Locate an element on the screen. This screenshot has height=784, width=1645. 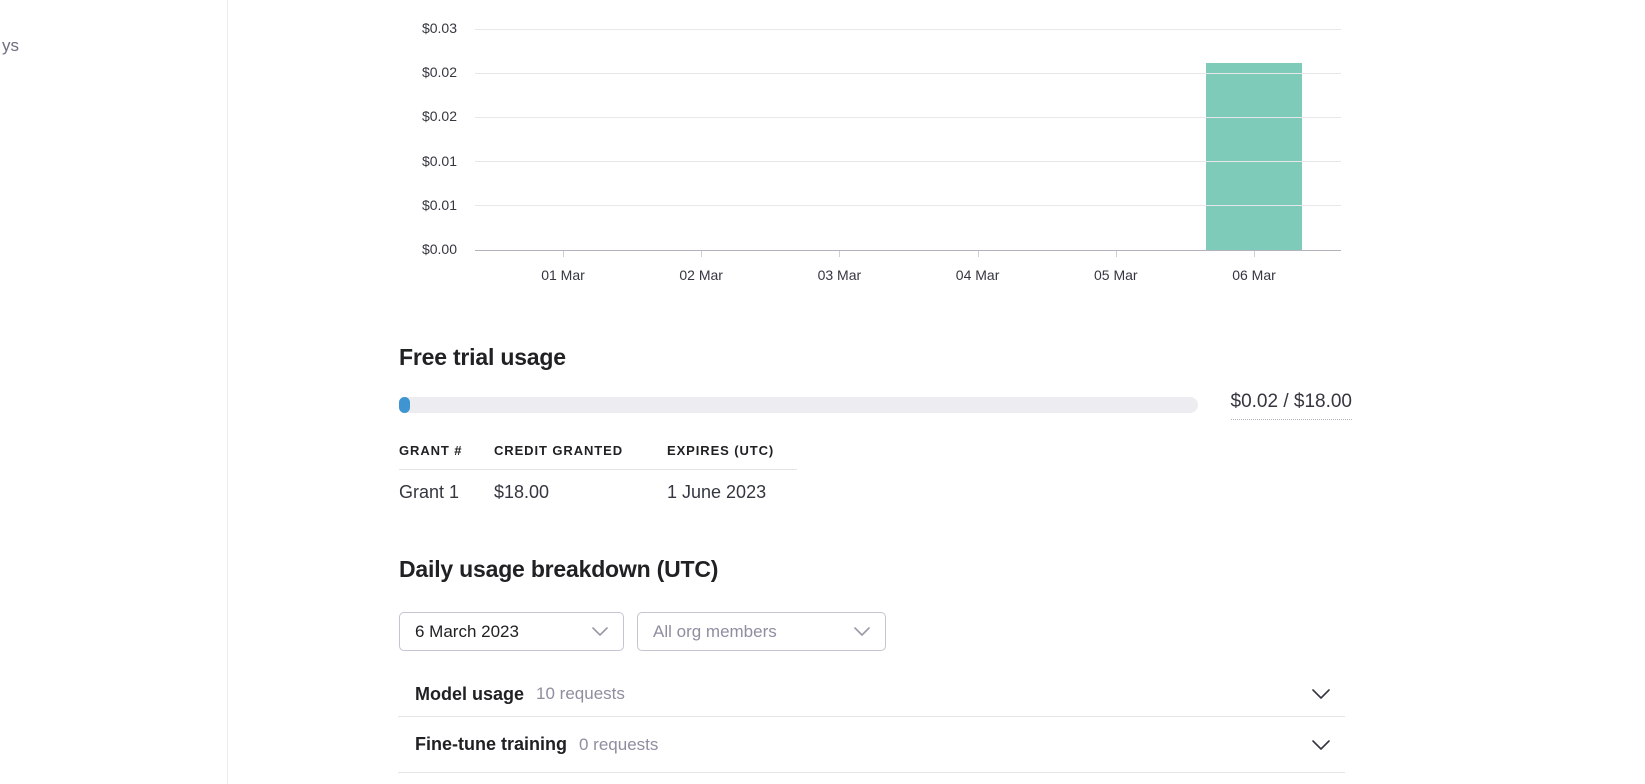
x-axis-tick-label: 03 Mar is located at coordinates (839, 275).